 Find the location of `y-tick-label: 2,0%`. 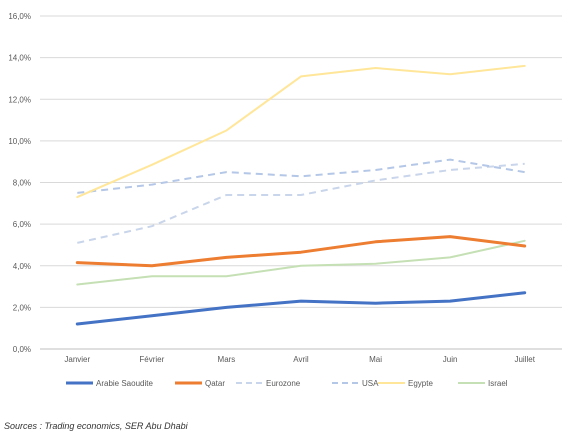

y-tick-label: 2,0% is located at coordinates (22, 307).